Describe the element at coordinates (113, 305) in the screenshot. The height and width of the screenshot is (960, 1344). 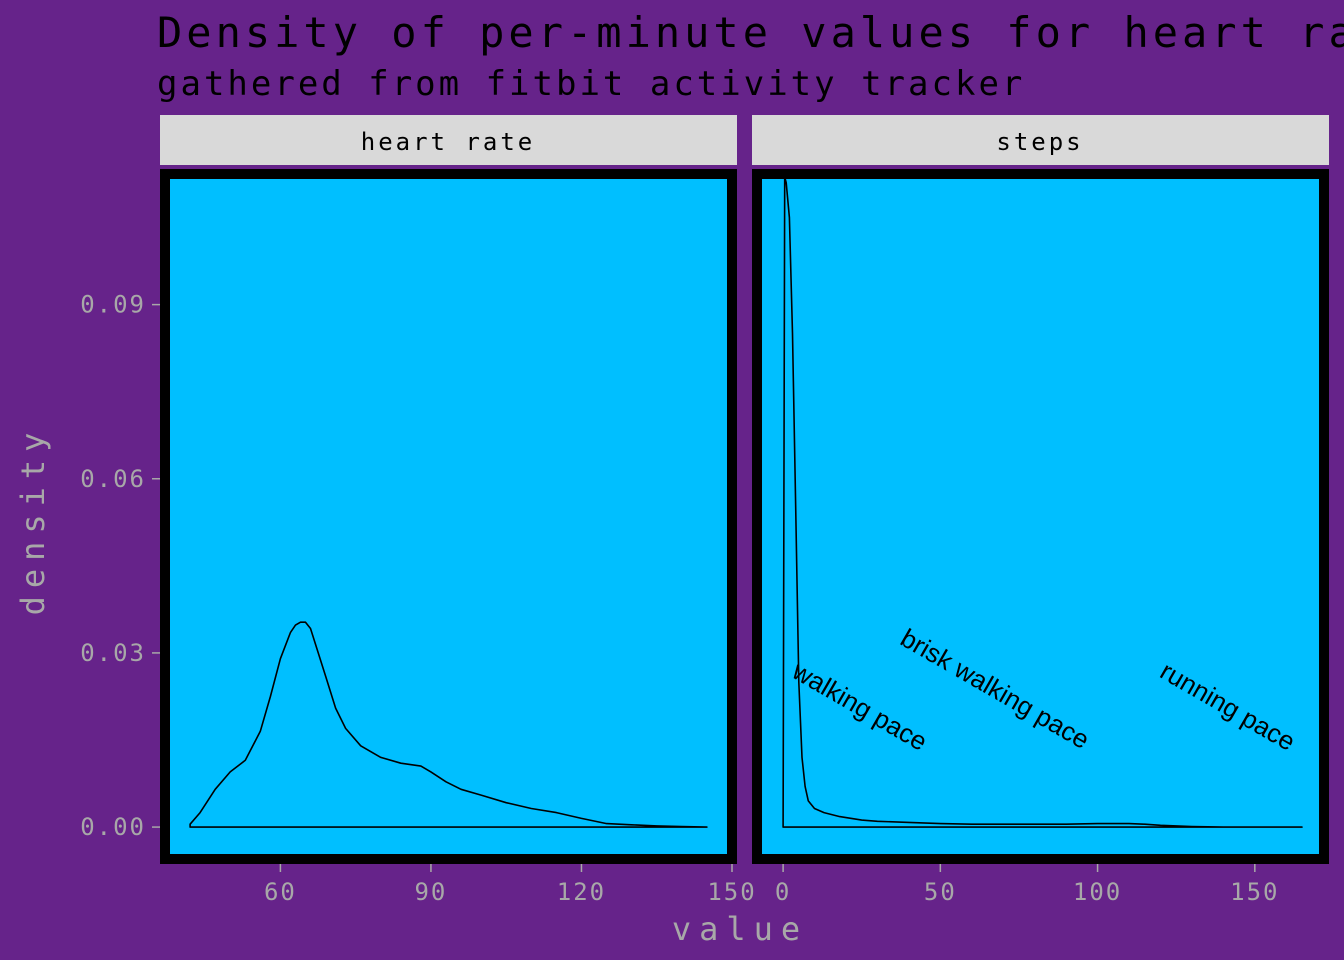
I see `y-tick-label: 0.09` at that location.